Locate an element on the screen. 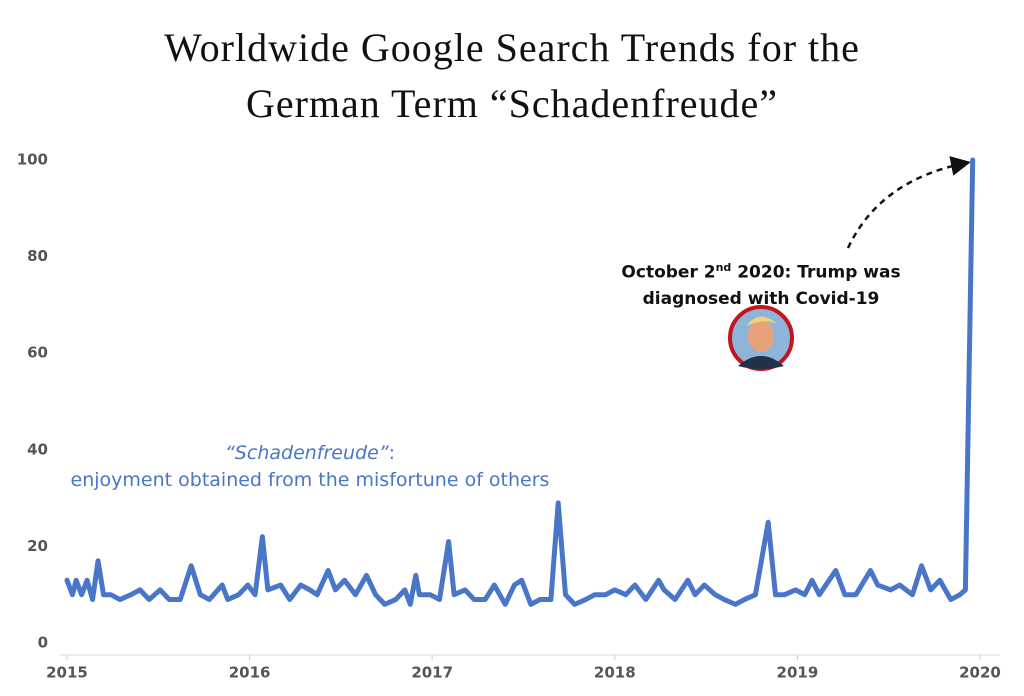 The width and height of the screenshot is (1024, 696). y-tick-label: 20 is located at coordinates (37, 546).